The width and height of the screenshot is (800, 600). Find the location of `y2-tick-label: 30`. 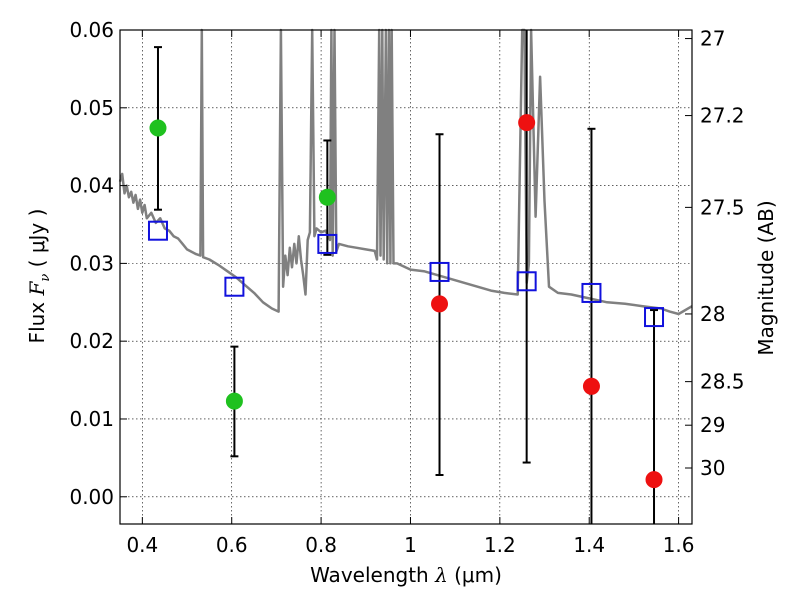

y2-tick-label: 30 is located at coordinates (712, 468).